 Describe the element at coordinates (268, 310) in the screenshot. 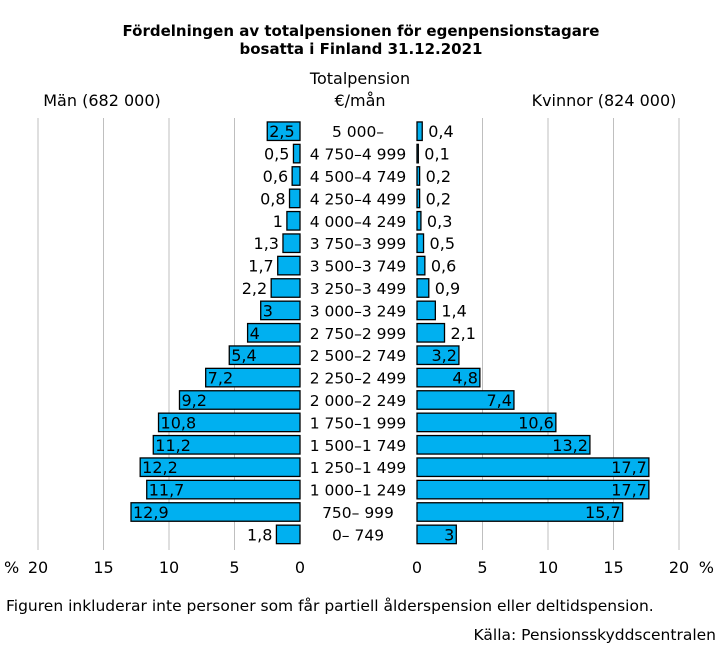

I see `data-label-men: 3` at that location.